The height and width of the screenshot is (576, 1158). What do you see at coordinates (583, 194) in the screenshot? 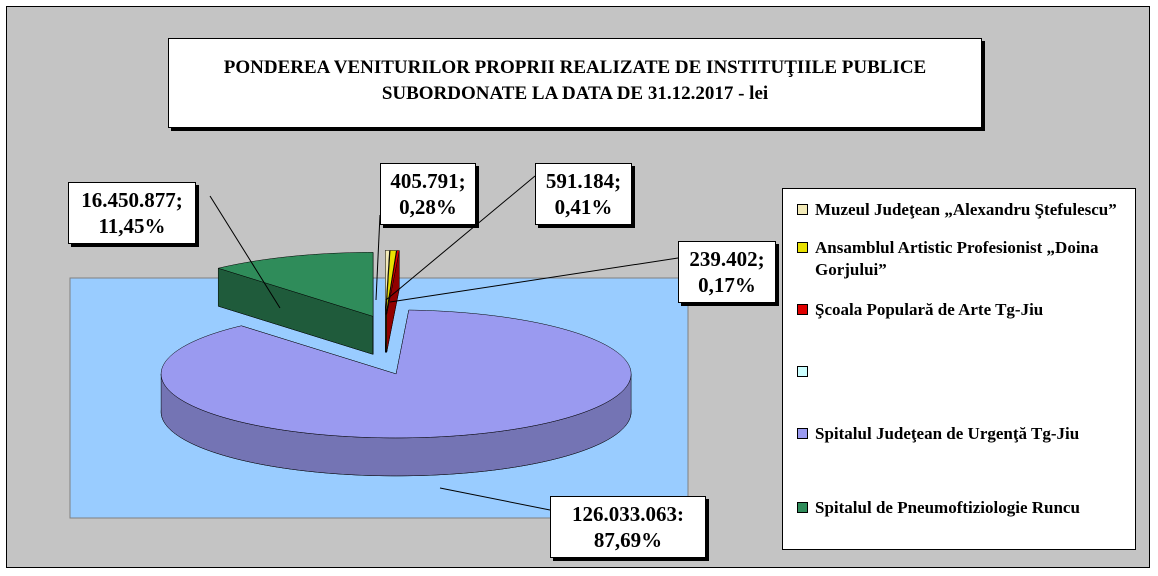
I see `data-label: 591.184; 0,41%` at bounding box center [583, 194].